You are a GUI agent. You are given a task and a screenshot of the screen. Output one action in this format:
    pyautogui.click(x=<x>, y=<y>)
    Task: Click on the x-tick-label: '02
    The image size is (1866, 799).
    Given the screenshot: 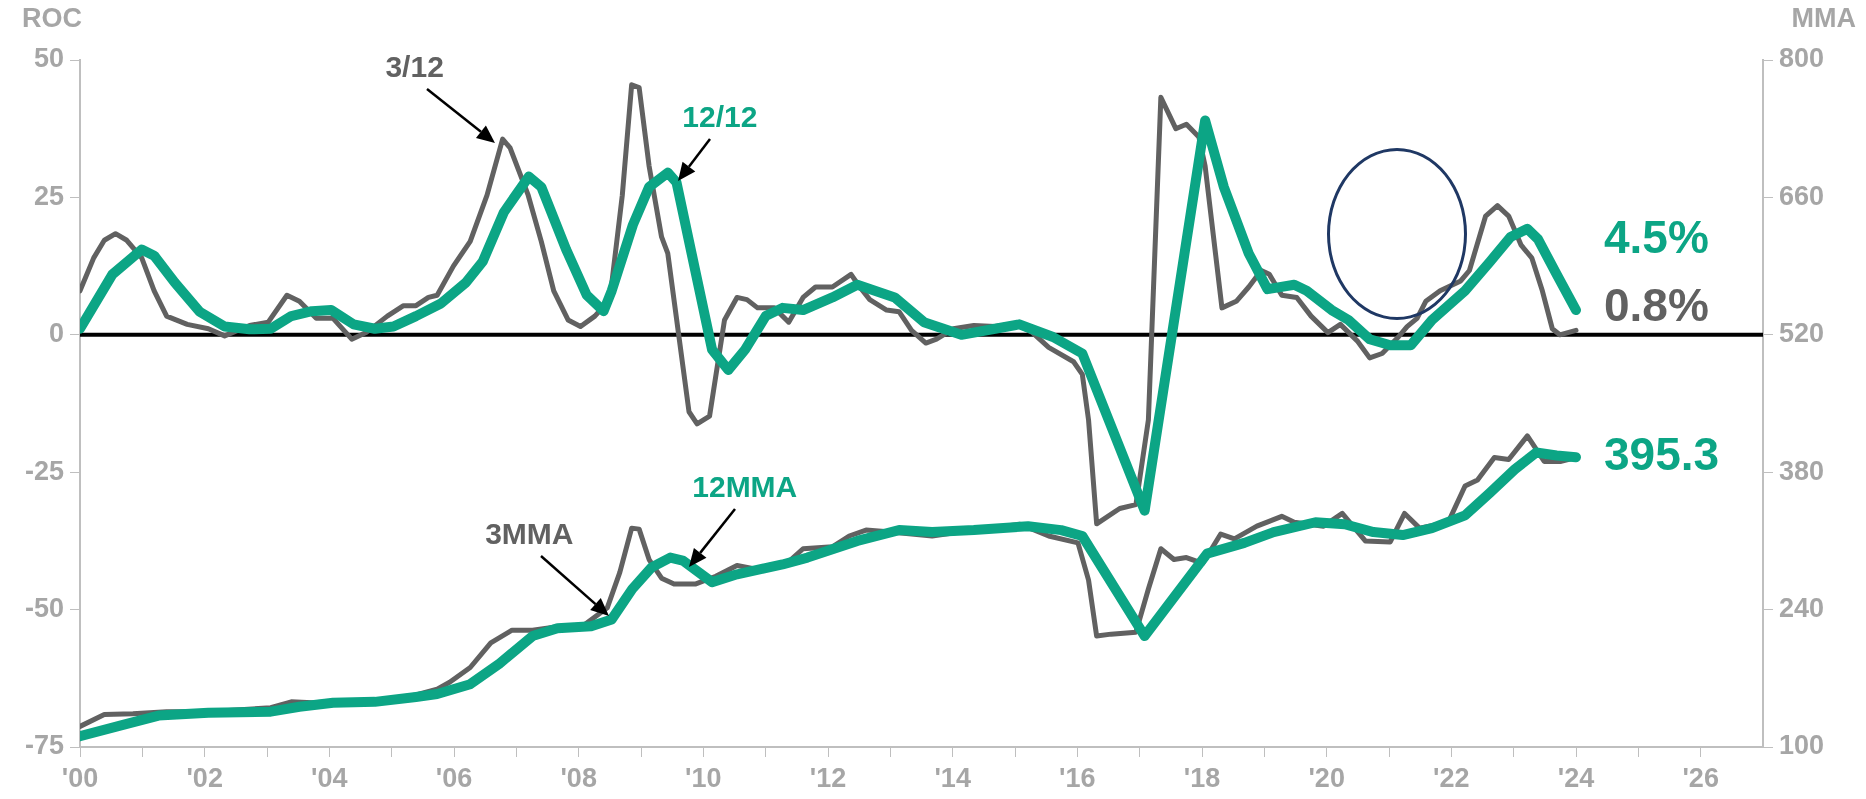 What is the action you would take?
    pyautogui.click(x=204, y=777)
    